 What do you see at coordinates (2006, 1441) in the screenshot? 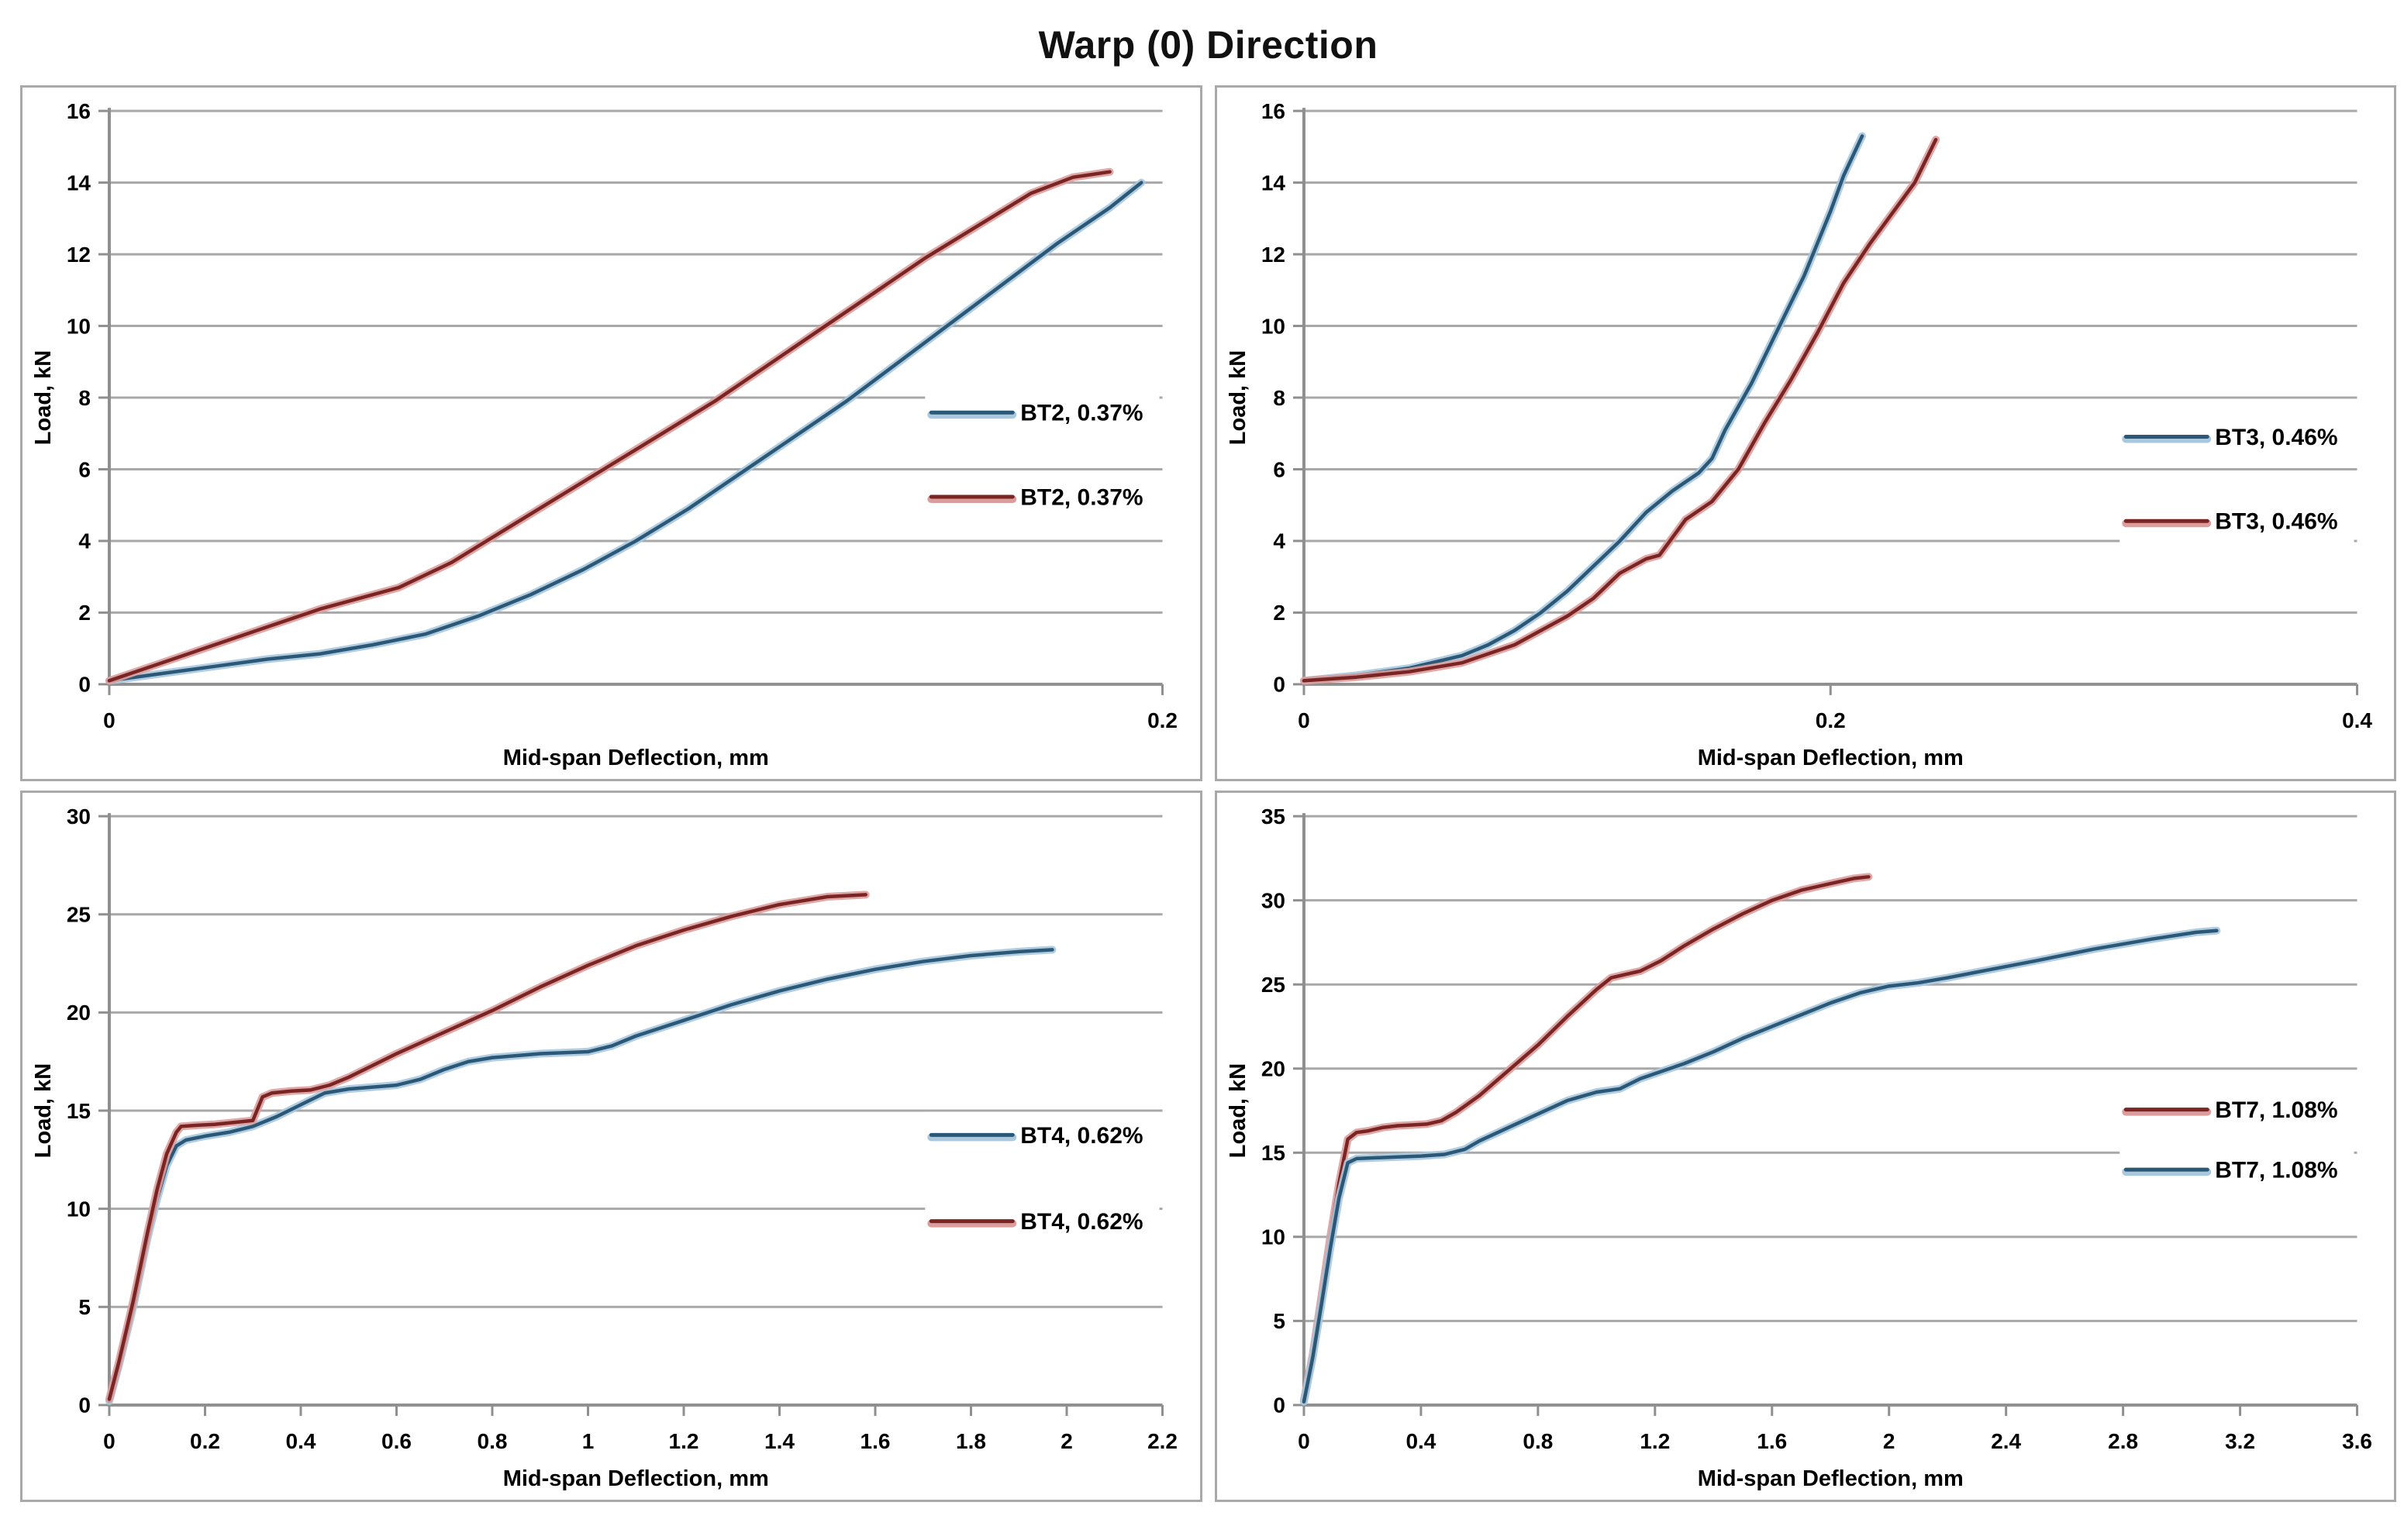
I see `x-tick-label: 2.4` at bounding box center [2006, 1441].